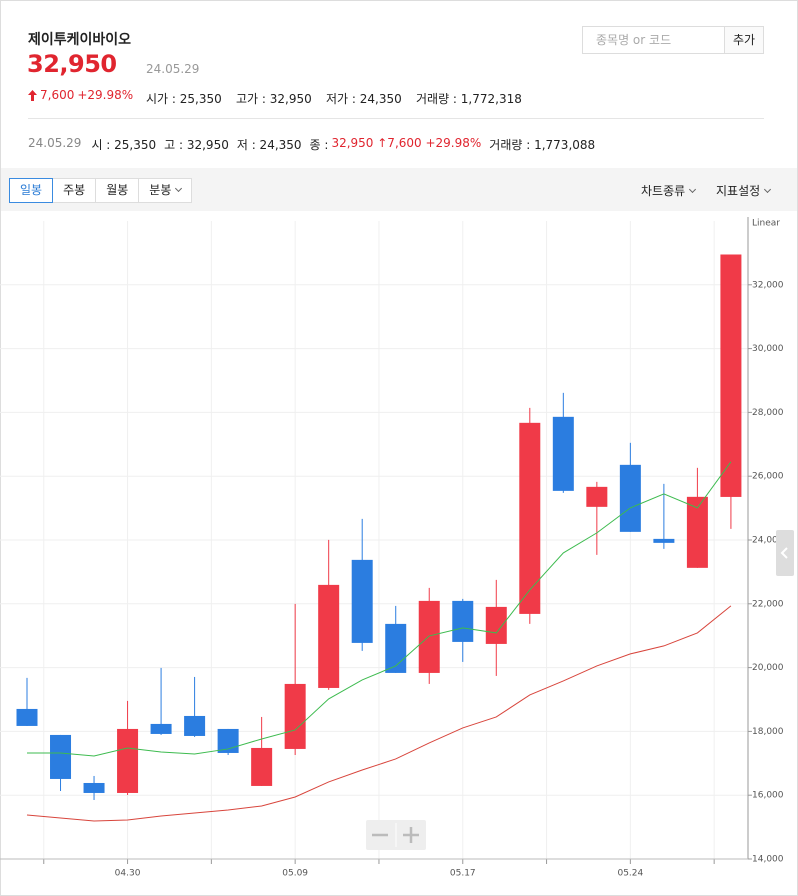 This screenshot has width=798, height=896. What do you see at coordinates (668, 190) in the screenshot?
I see `chart-type-menu: 차트종류` at bounding box center [668, 190].